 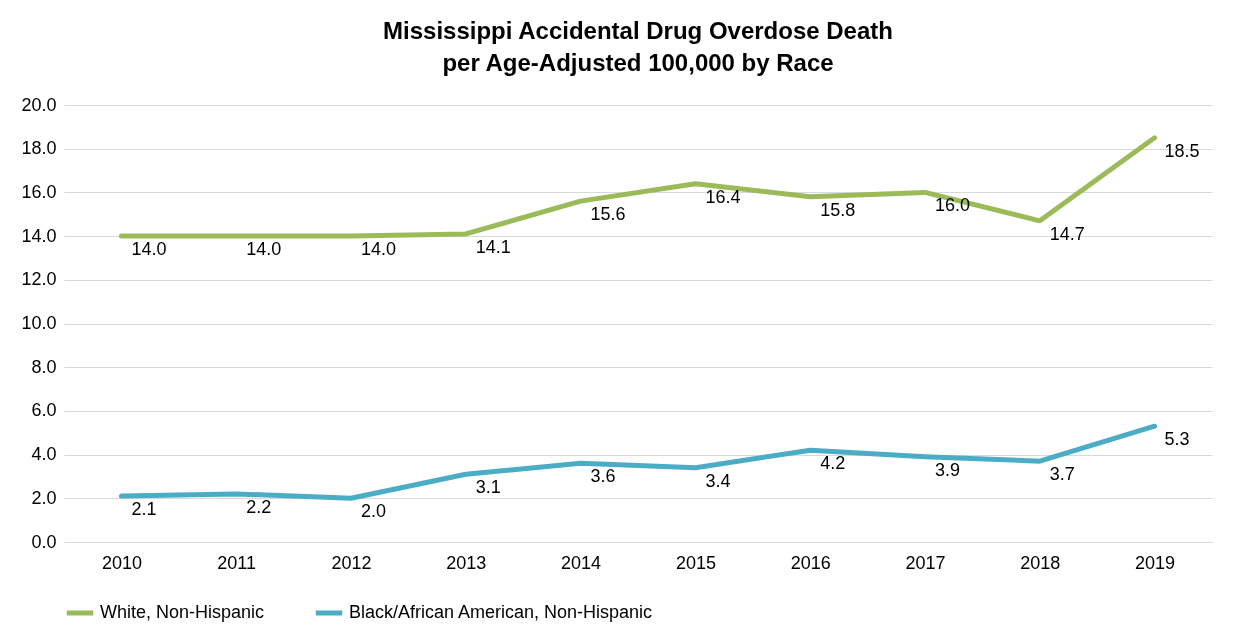 I want to click on data-label: 3.4, so click(x=718, y=480).